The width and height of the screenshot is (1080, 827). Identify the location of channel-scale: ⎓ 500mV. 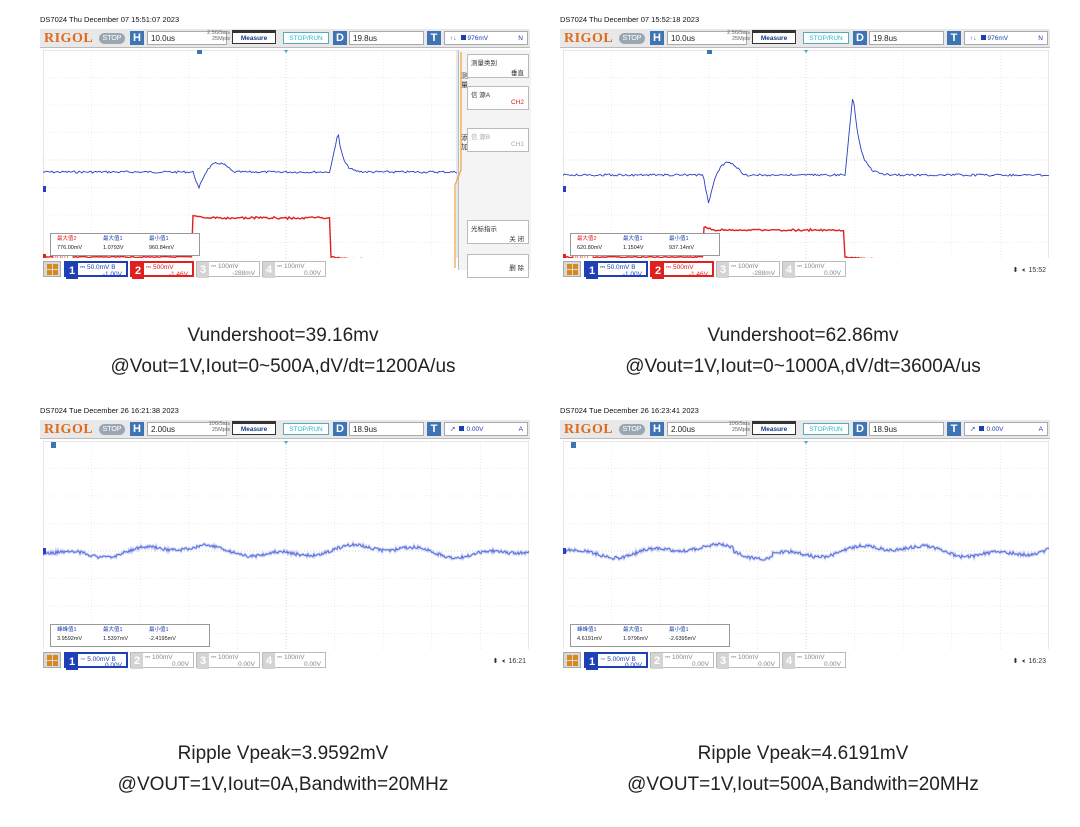
(680, 267).